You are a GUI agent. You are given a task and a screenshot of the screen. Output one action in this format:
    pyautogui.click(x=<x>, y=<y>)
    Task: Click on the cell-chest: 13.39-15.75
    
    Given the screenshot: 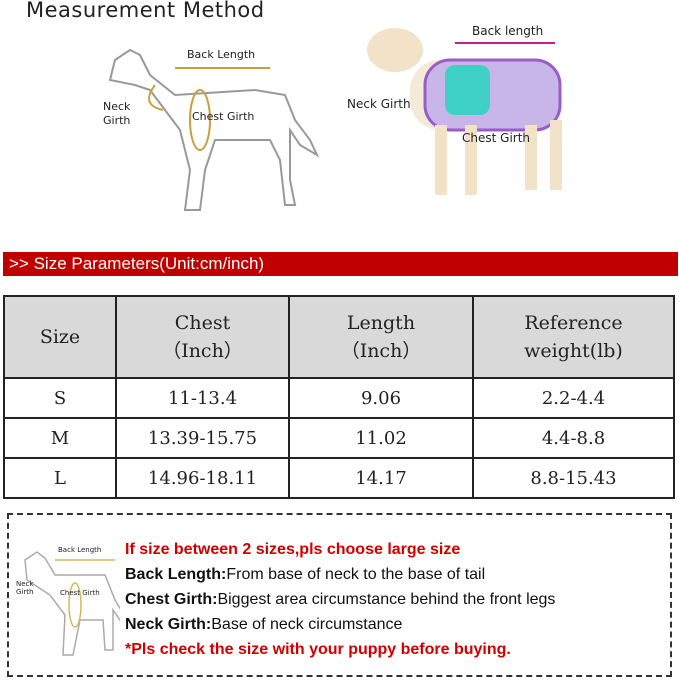 What is the action you would take?
    pyautogui.click(x=202, y=438)
    